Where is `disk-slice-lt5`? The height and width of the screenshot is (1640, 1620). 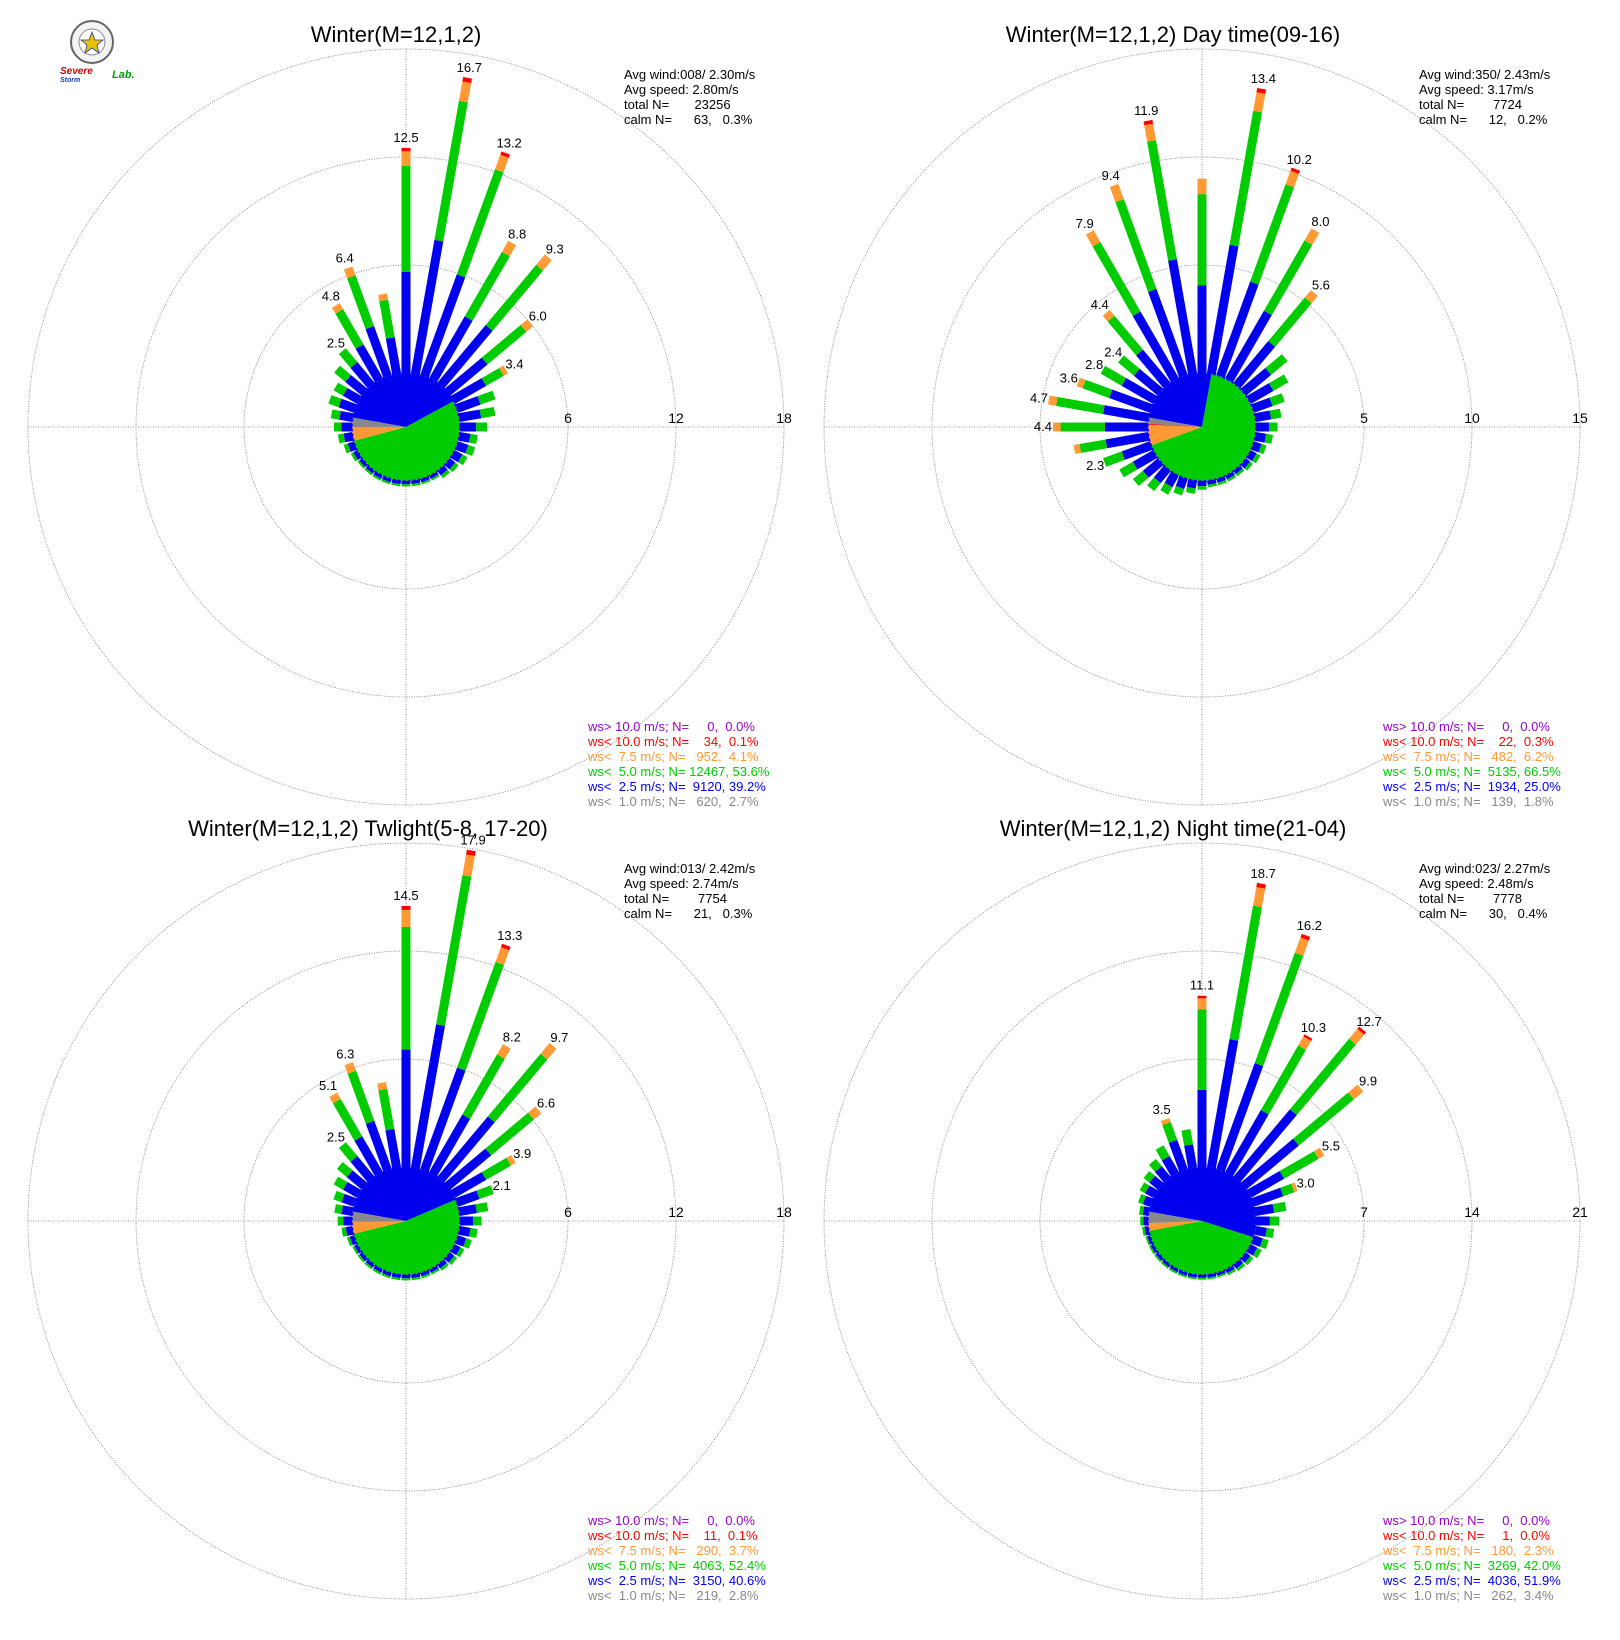 disk-slice-lt5 is located at coordinates (1204, 427).